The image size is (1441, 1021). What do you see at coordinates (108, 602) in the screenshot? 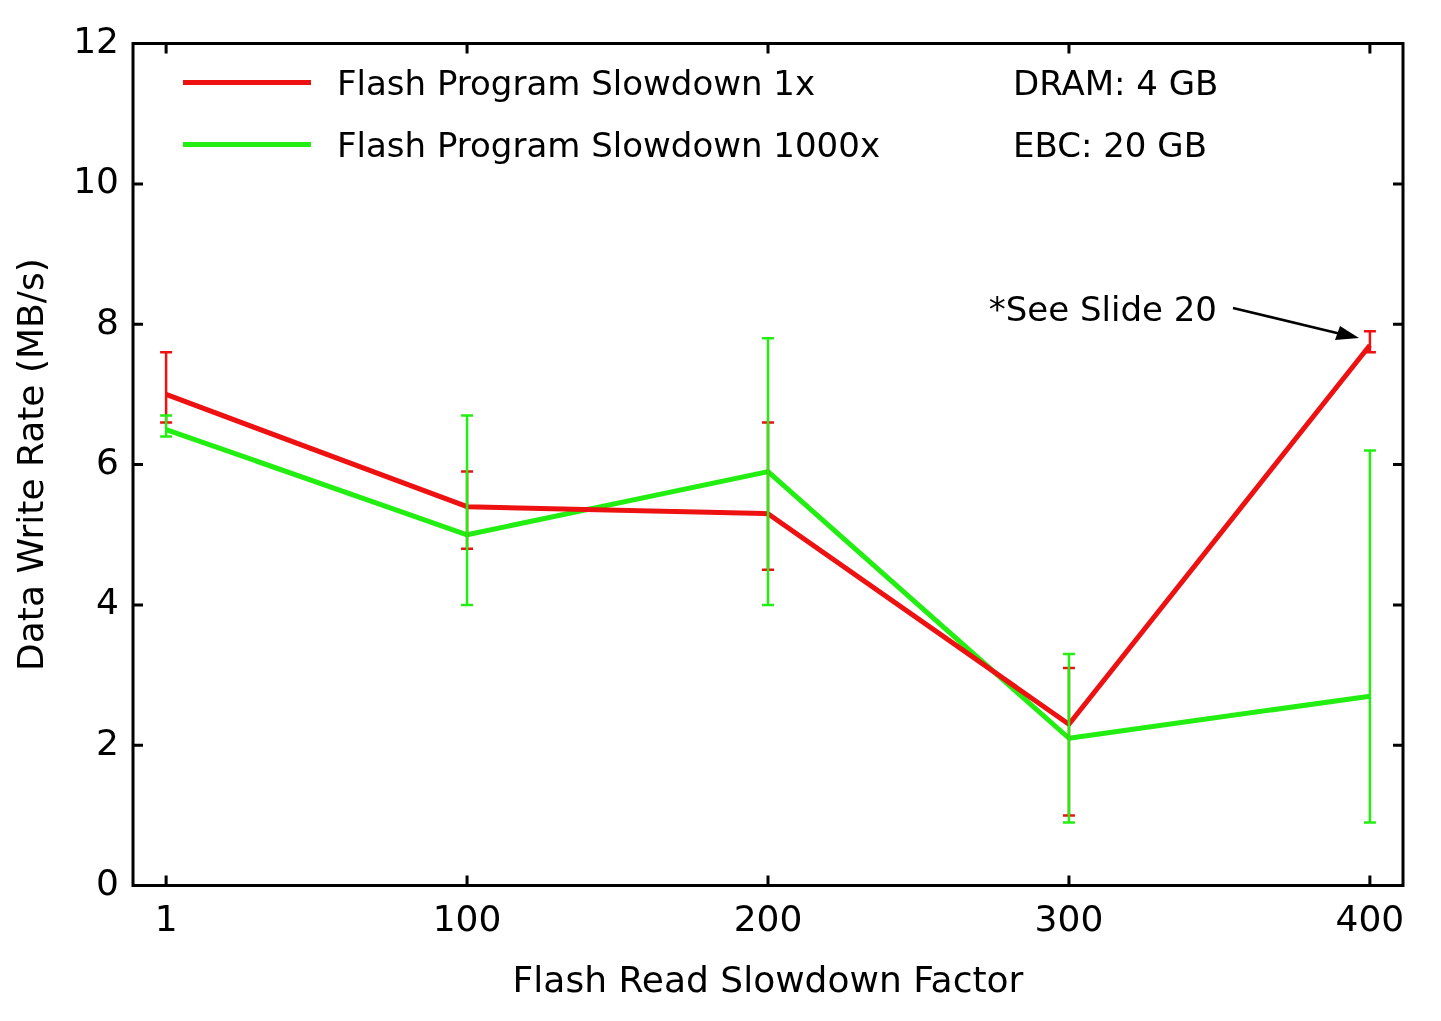
I see `y-tick-label: 4` at bounding box center [108, 602].